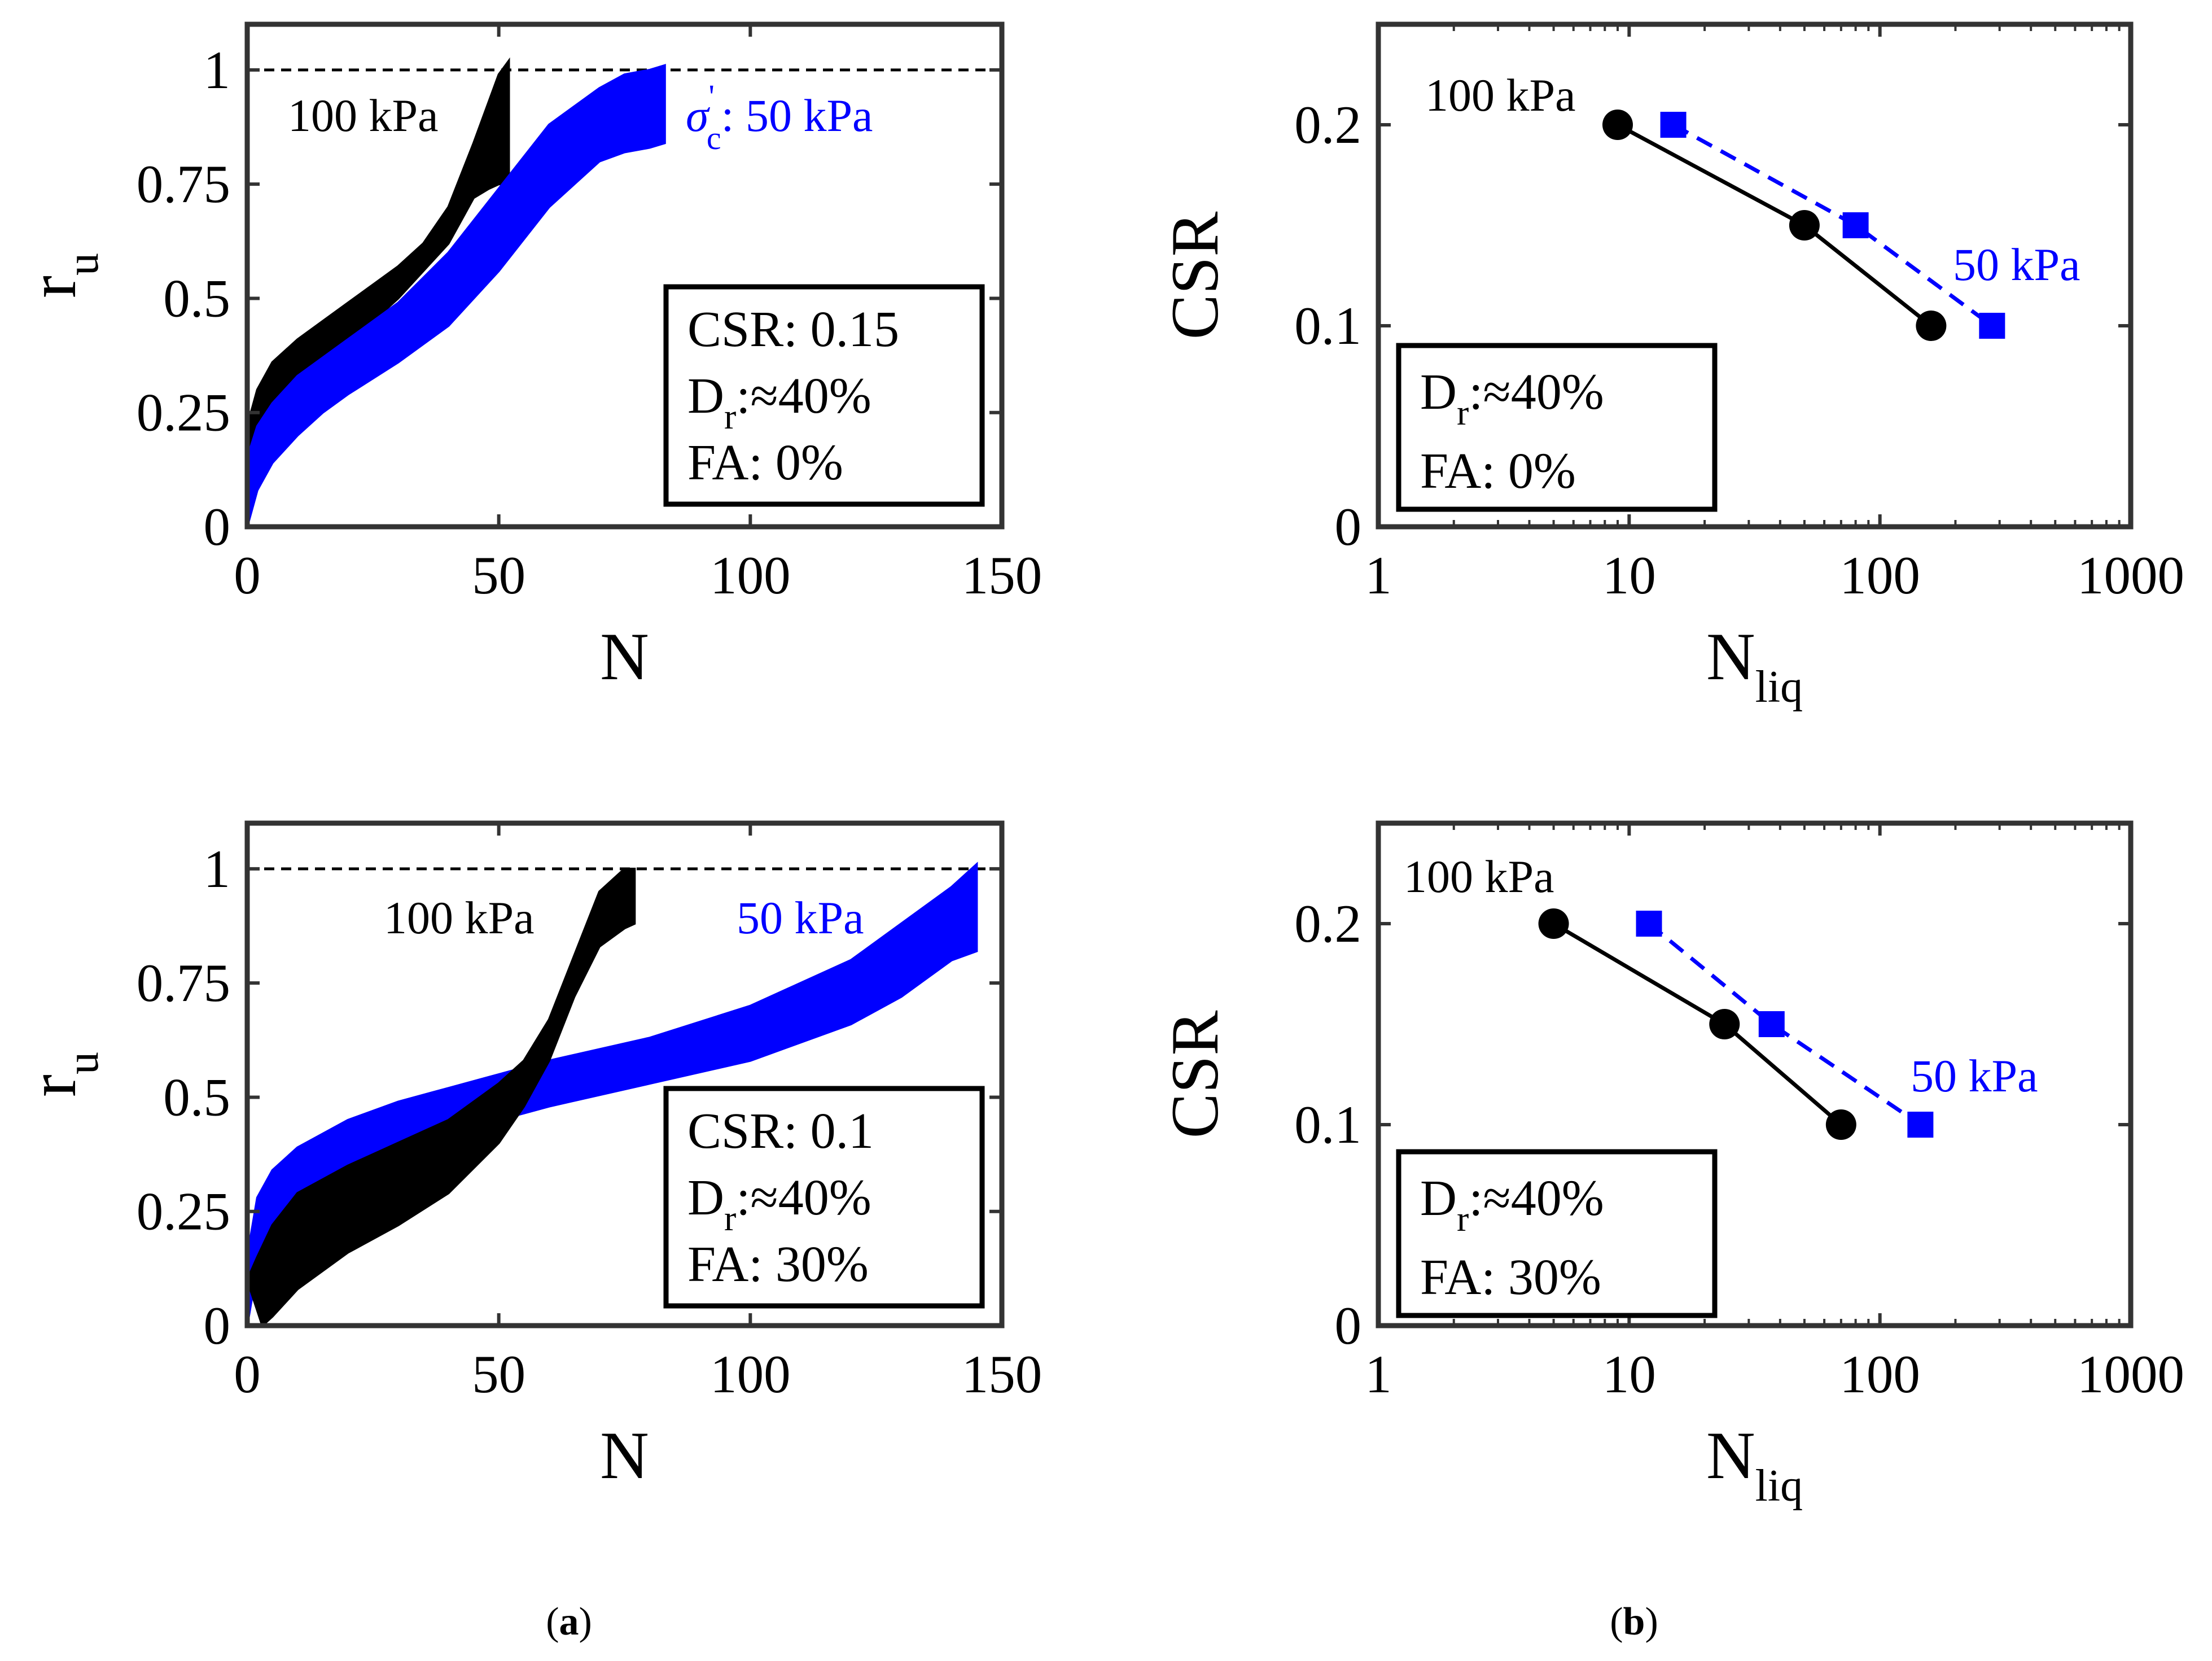  I want to click on band-50-kpa, so click(457, 295).